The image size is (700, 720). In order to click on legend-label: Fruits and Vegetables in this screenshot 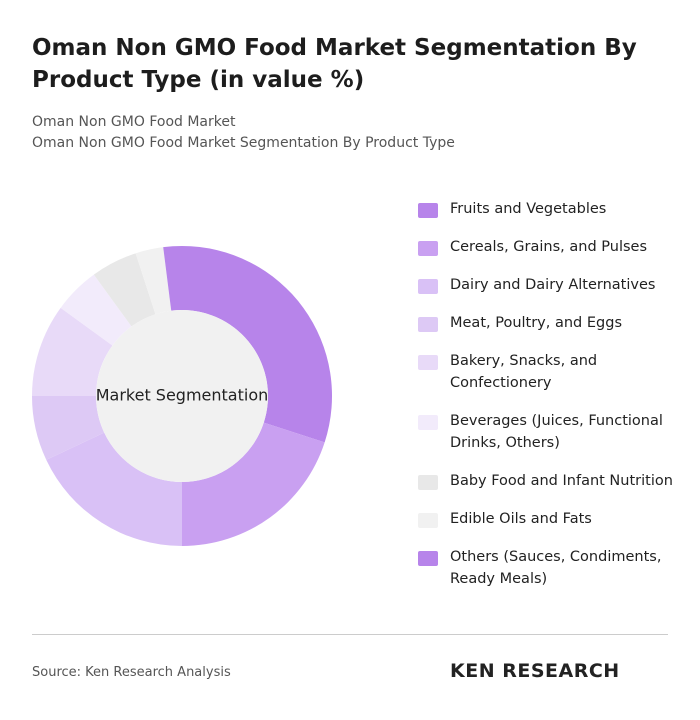, I will do `click(528, 209)`.